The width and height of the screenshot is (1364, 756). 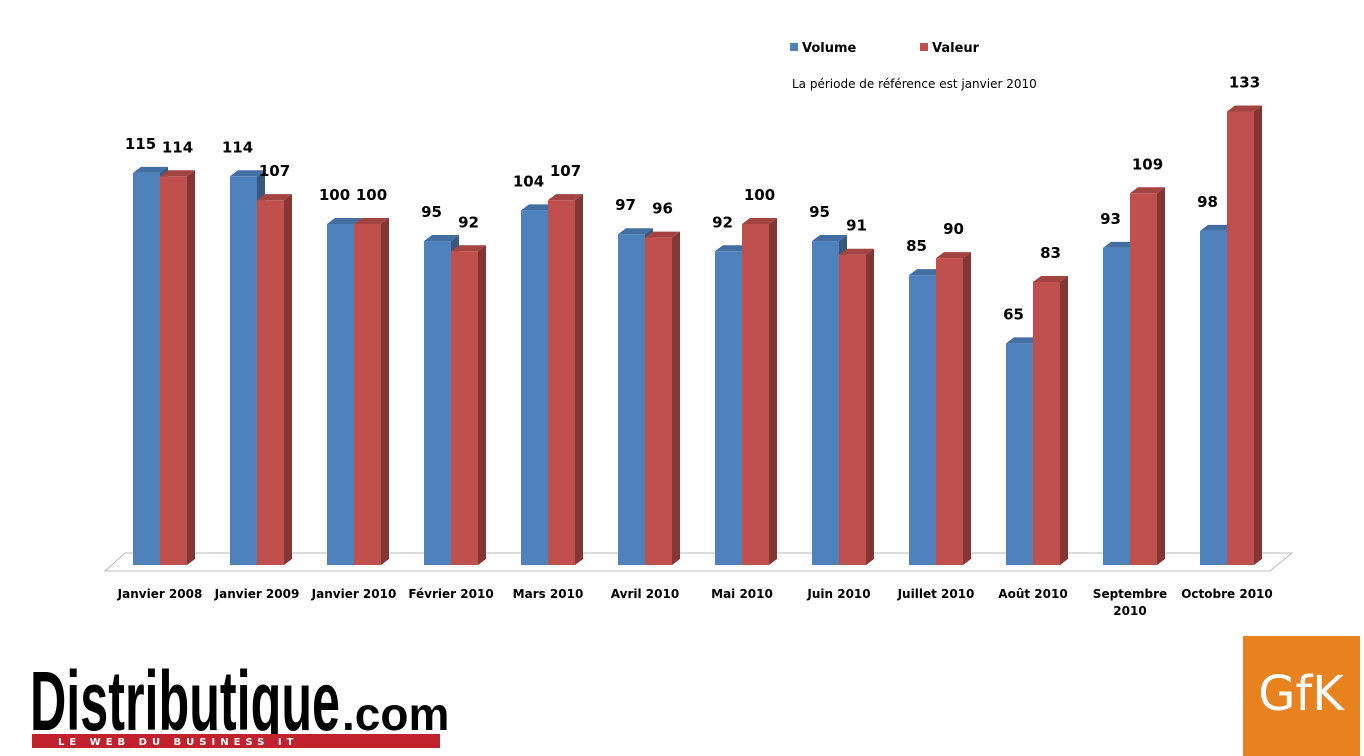 I want to click on value-label: 93, so click(x=1110, y=219).